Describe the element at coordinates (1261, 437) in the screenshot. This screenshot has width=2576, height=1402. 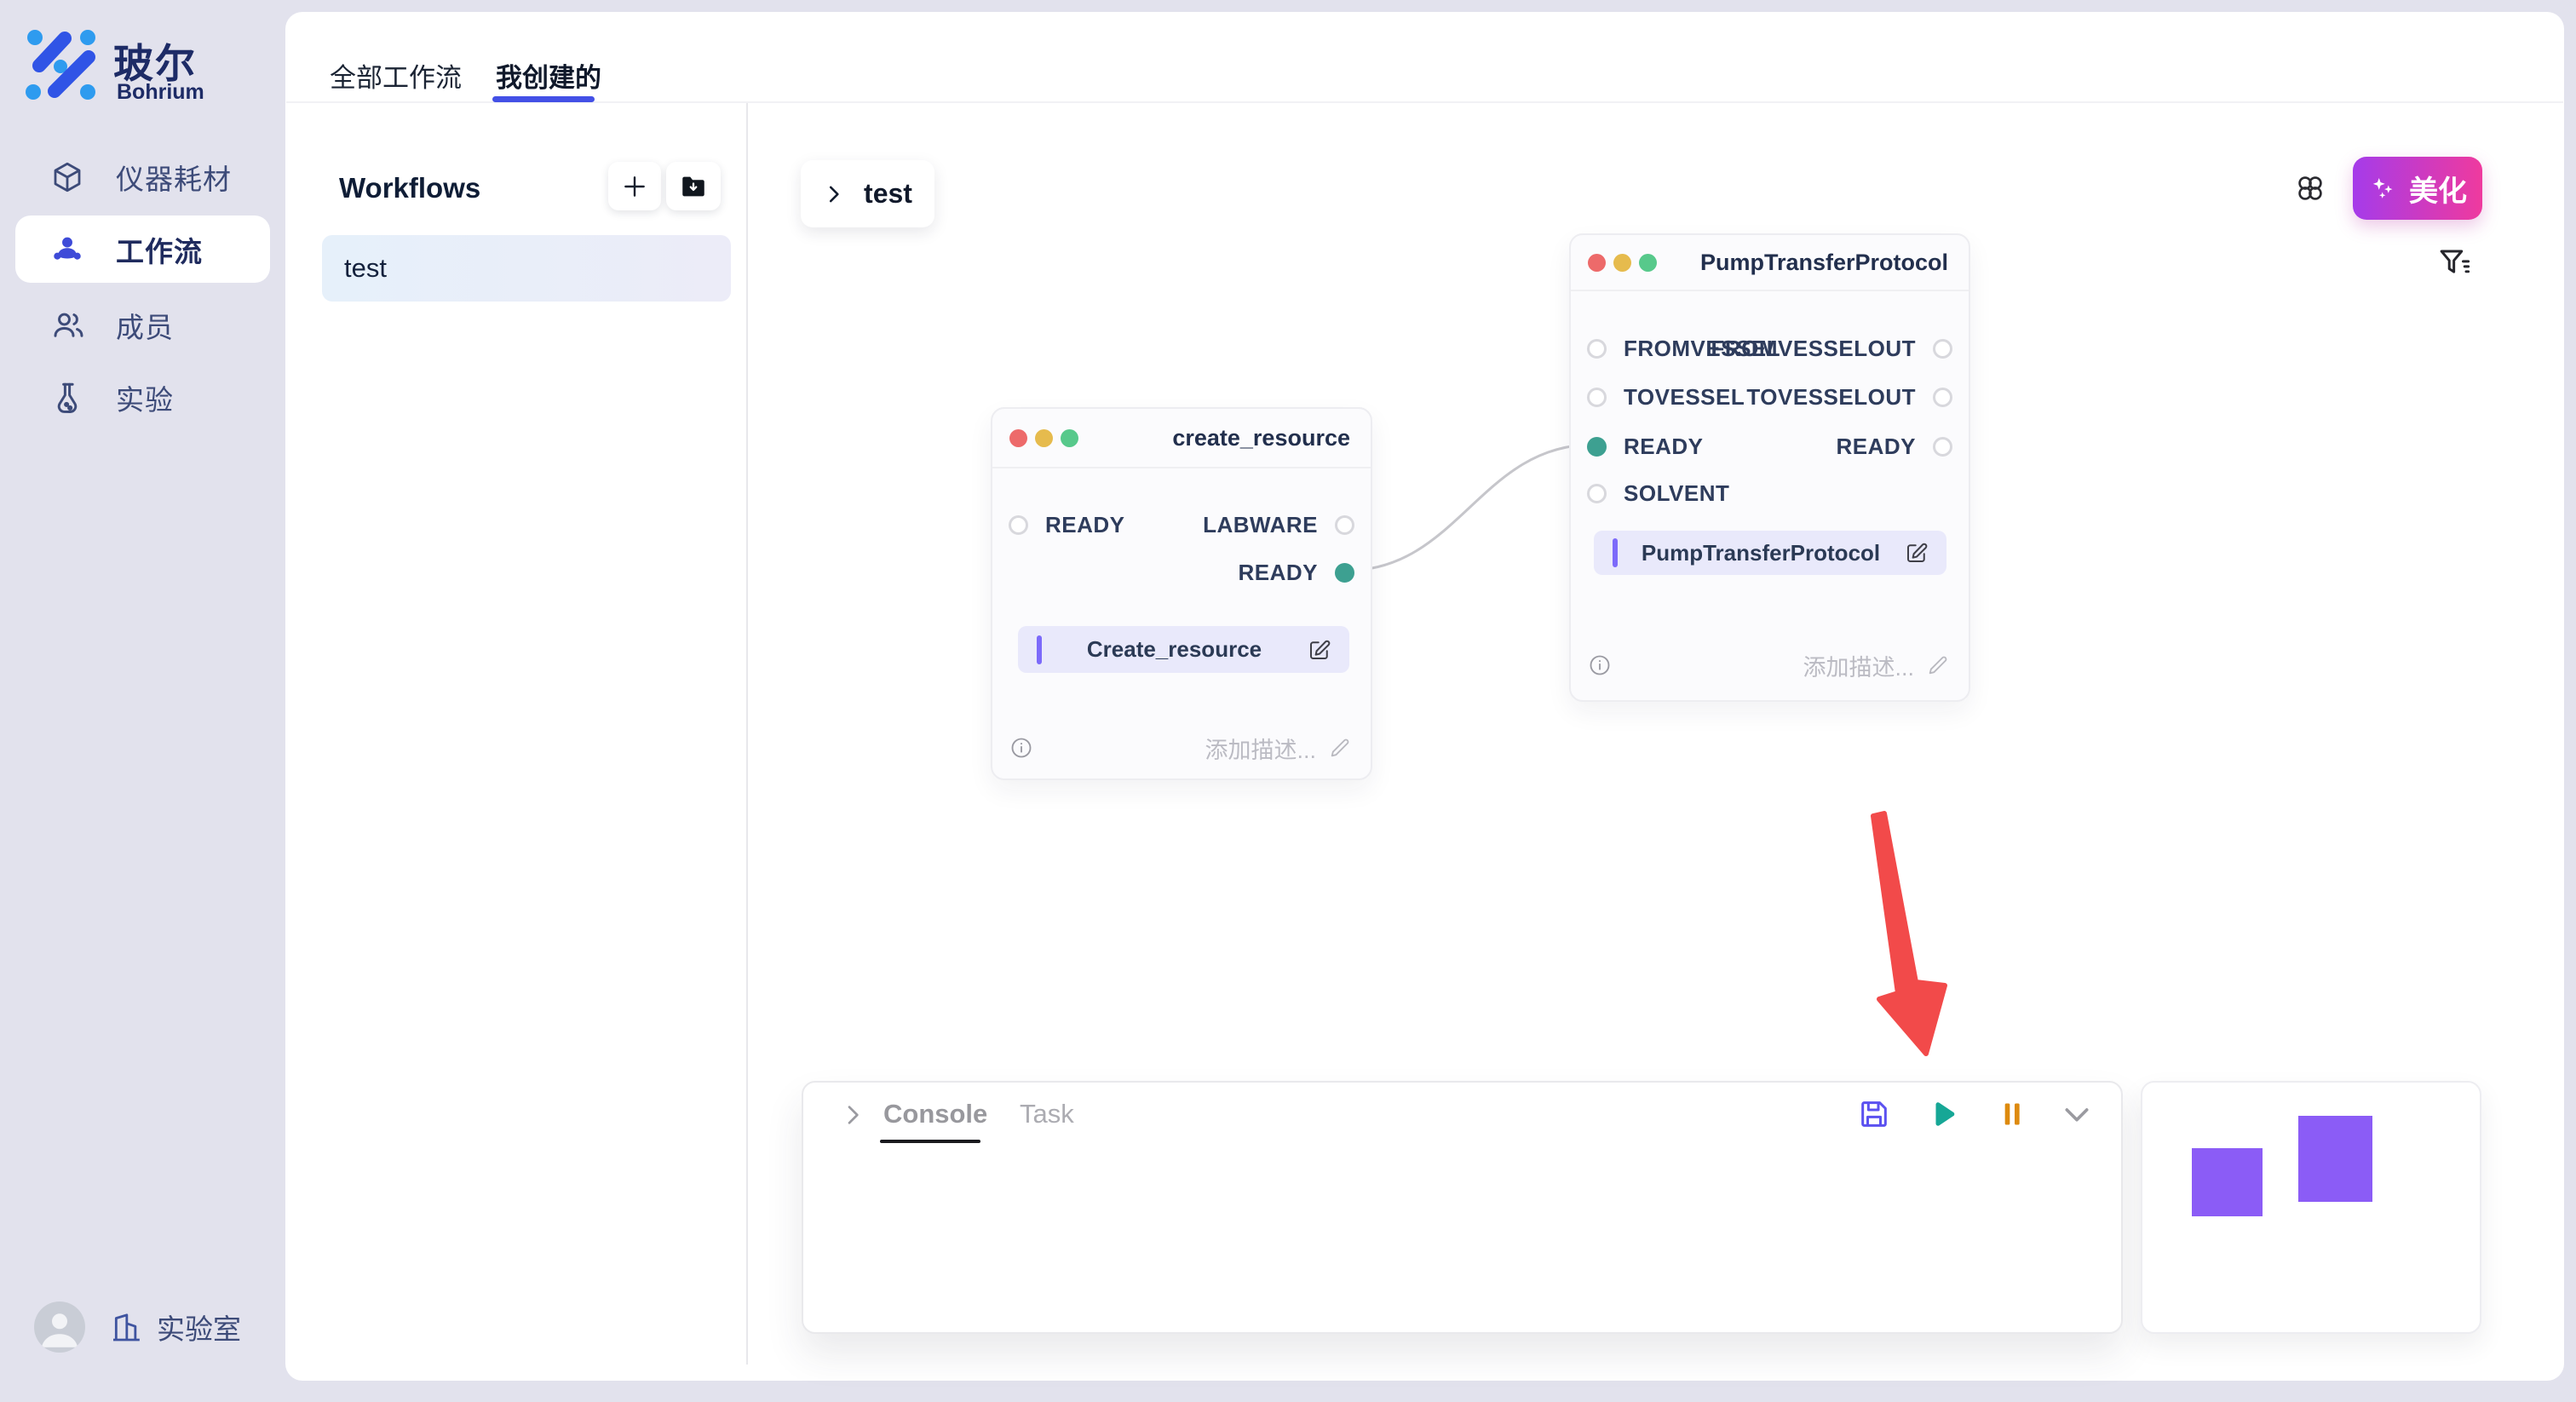
I see `node-title: create_resource` at that location.